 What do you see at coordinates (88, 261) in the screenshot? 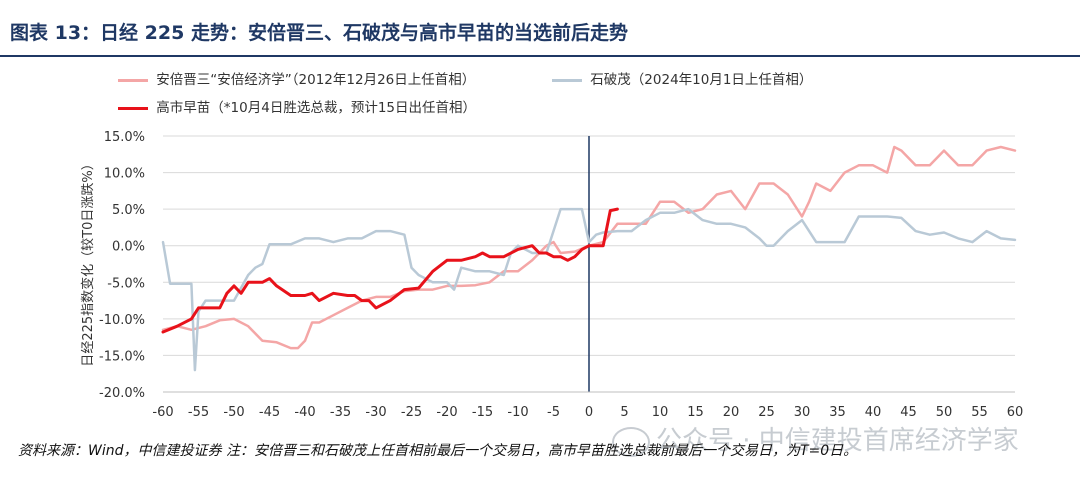
I see `y-axis-label: 日经225指数变化（较T0日涨跌%）` at bounding box center [88, 261].